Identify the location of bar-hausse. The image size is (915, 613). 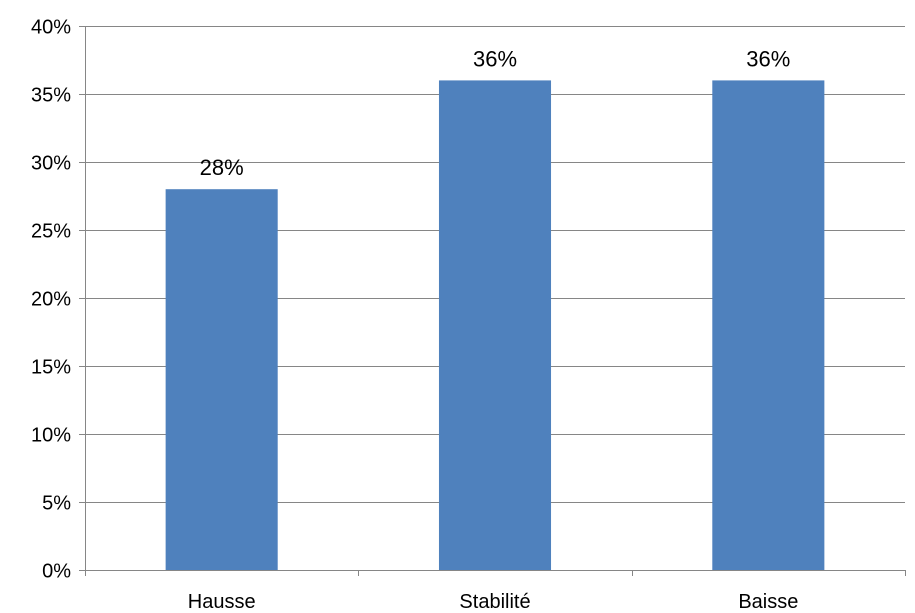
(221, 379).